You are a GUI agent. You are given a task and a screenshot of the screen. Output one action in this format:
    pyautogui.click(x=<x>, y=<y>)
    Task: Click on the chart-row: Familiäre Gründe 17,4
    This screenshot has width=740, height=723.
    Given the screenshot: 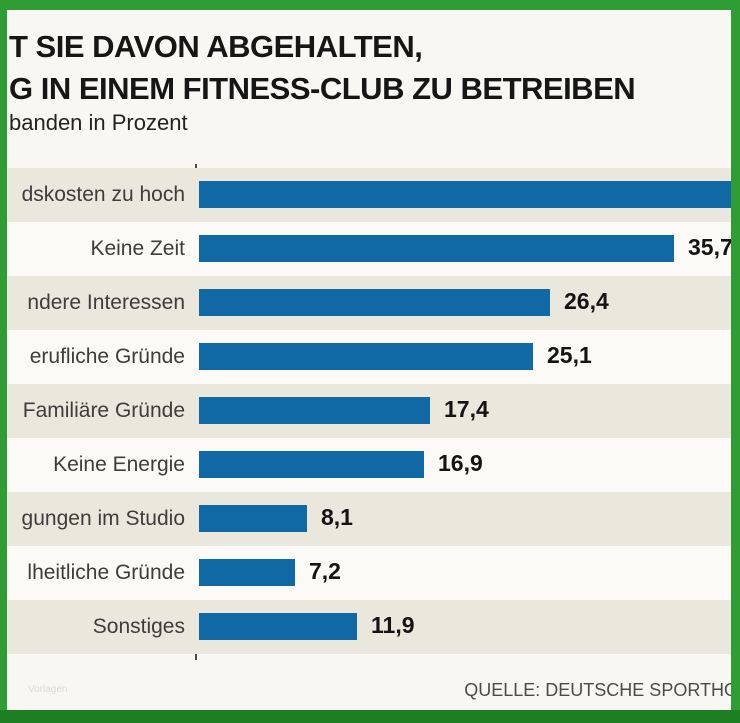 What is the action you would take?
    pyautogui.click(x=369, y=411)
    